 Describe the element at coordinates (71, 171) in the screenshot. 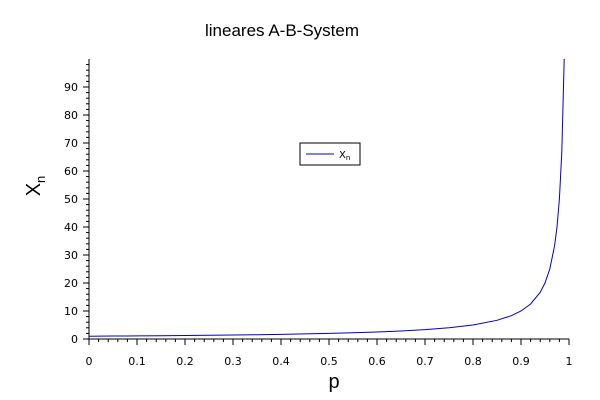

I see `y-tick-label: 60` at that location.